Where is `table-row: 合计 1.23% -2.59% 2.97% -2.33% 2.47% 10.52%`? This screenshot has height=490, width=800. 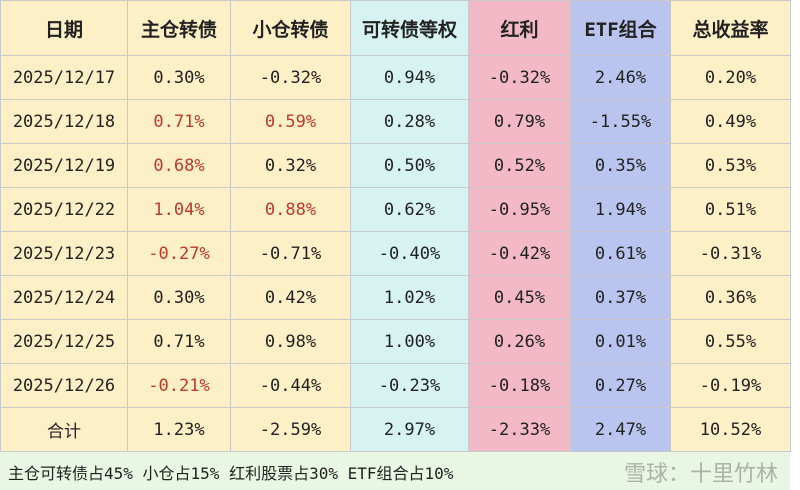 table-row: 合计 1.23% -2.59% 2.97% -2.33% 2.47% 10.52% is located at coordinates (395, 429).